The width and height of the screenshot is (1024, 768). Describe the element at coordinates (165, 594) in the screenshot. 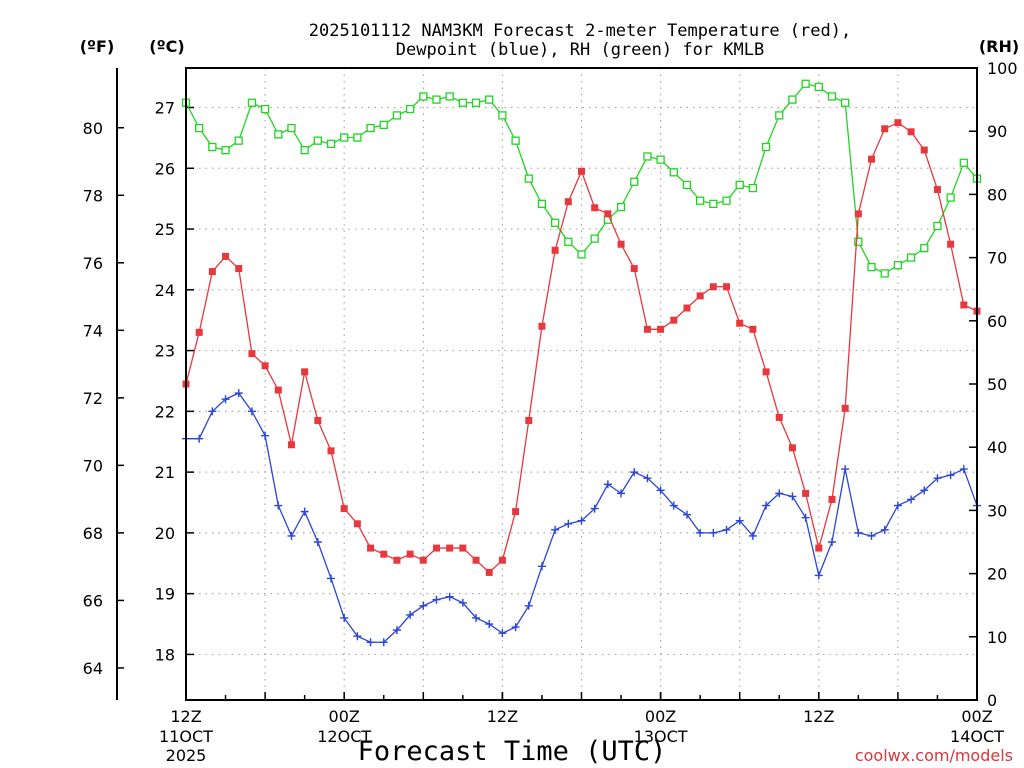

I see `celsius-tick-label: 19` at that location.